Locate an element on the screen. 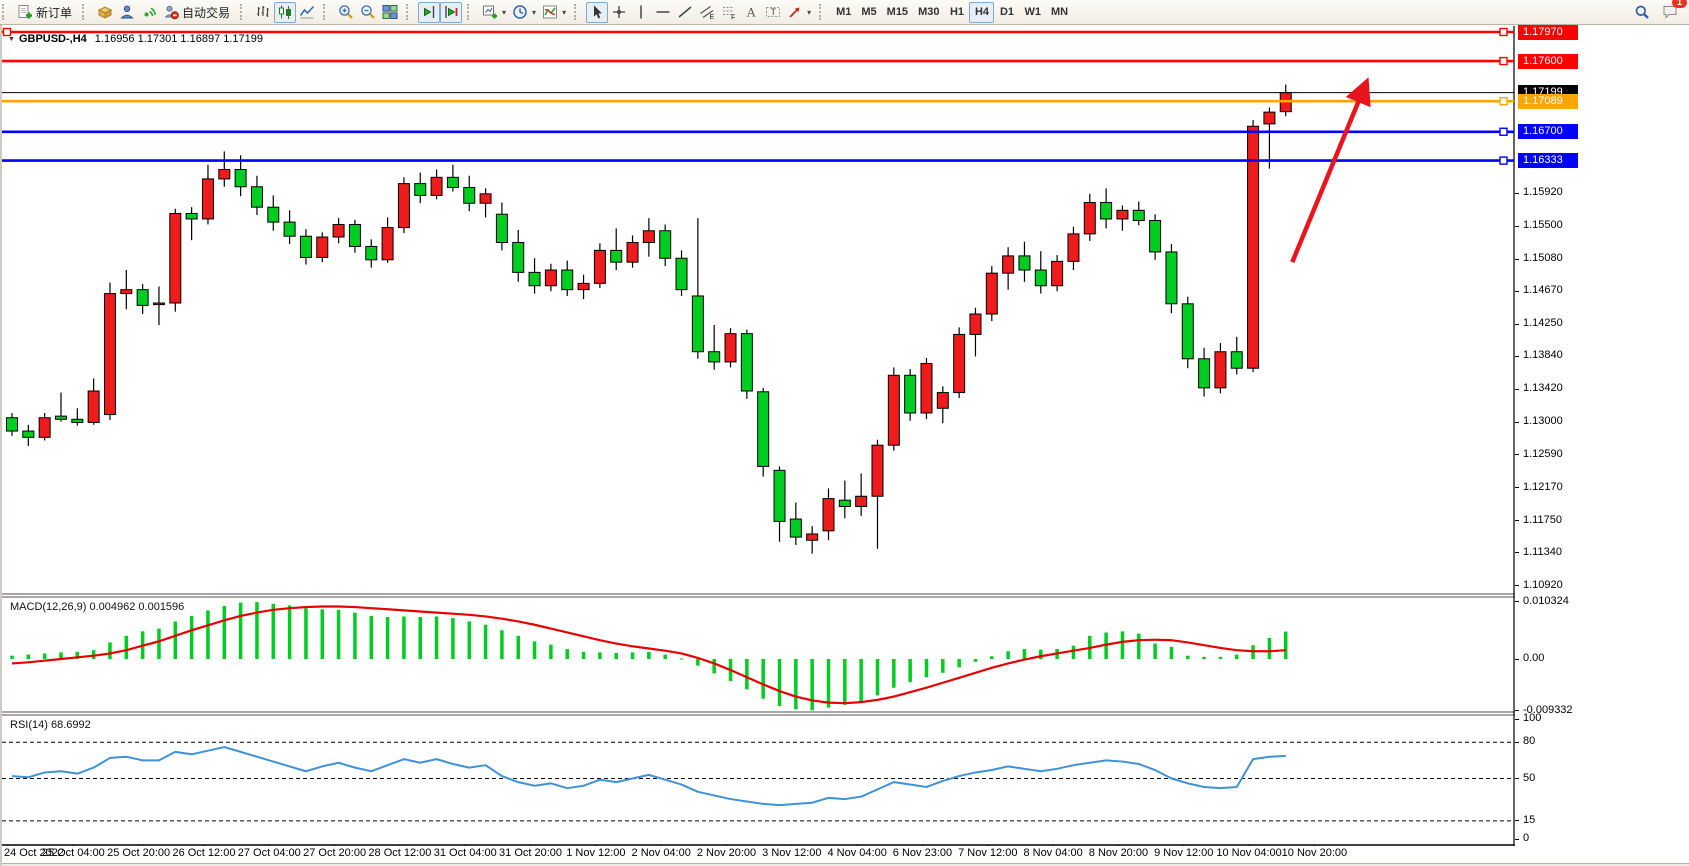 The width and height of the screenshot is (1689, 866). chart-line-button is located at coordinates (307, 12).